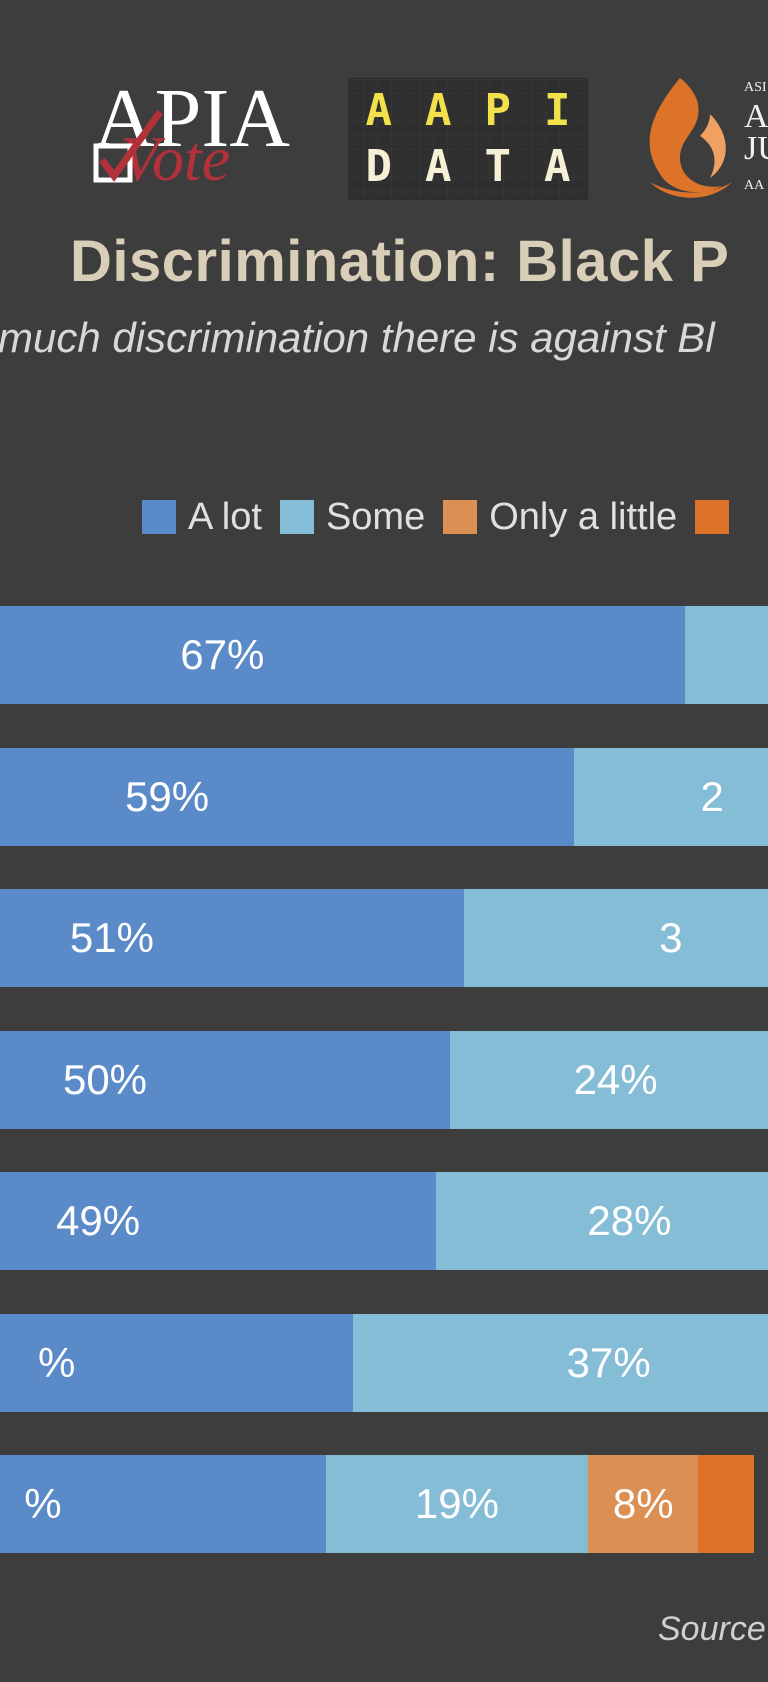 The height and width of the screenshot is (1682, 768). I want to click on legend-item-fourth, so click(718, 517).